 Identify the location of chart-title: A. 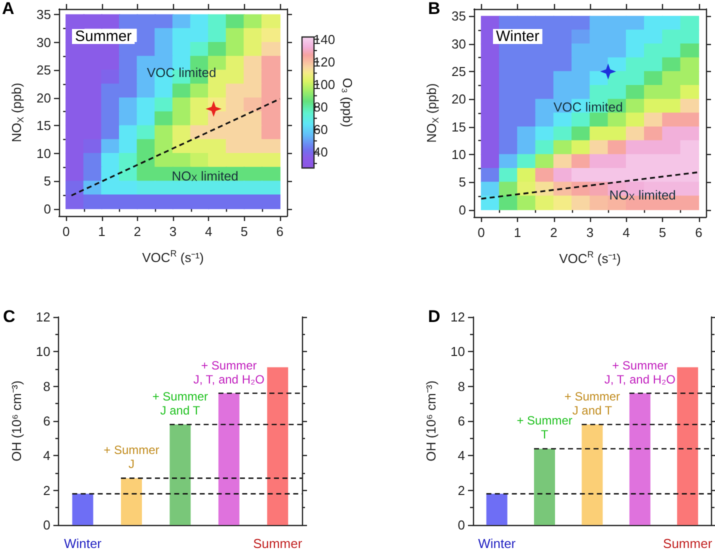
(8, 9).